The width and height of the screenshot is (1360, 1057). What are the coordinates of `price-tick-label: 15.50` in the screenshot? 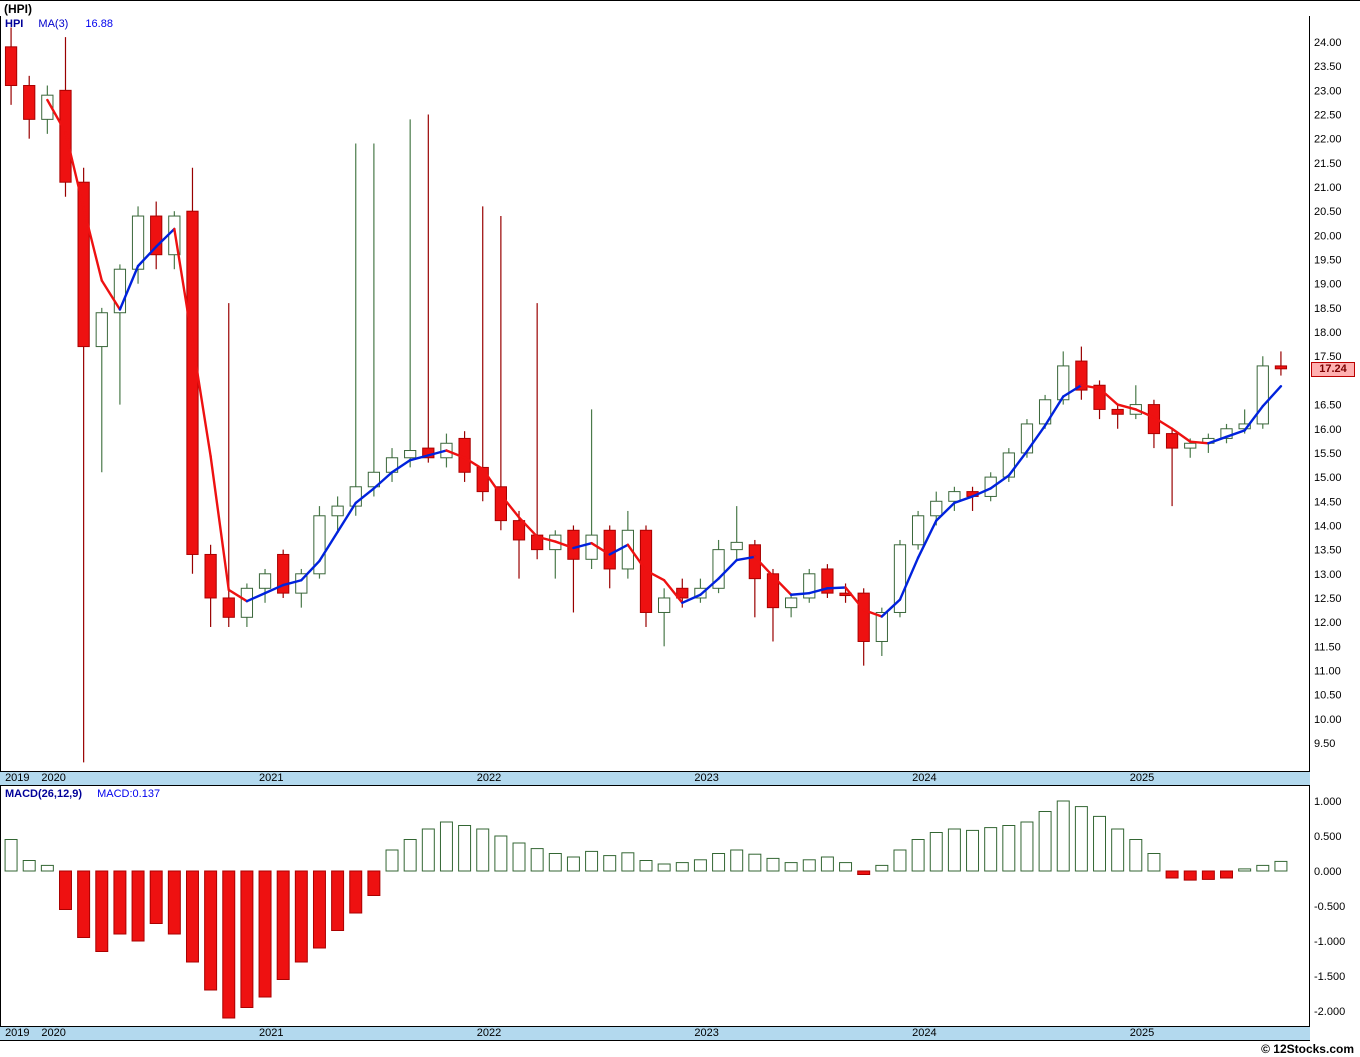 It's located at (1328, 454).